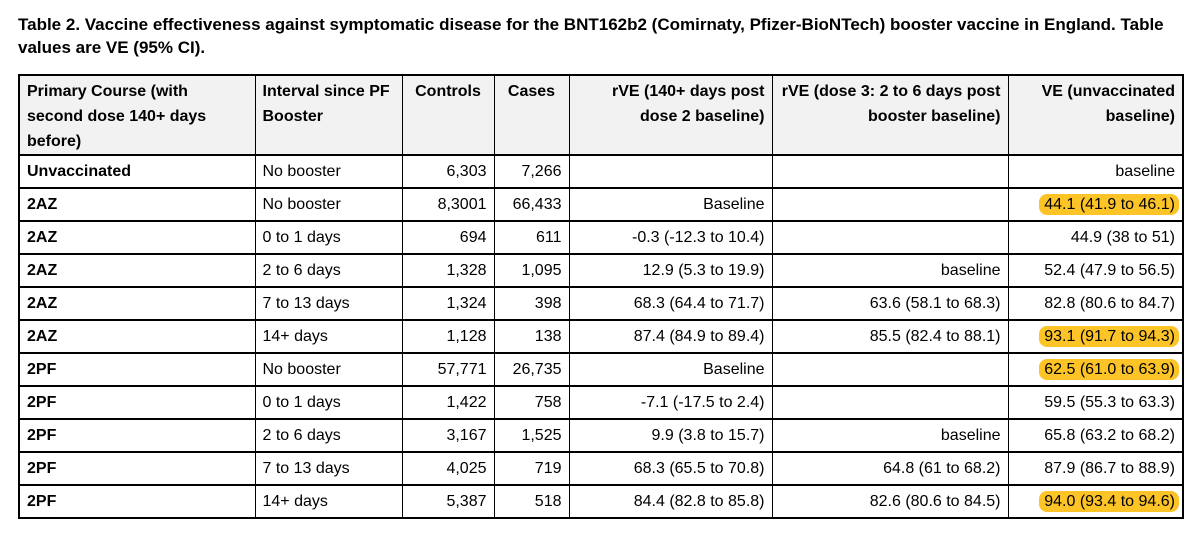 The height and width of the screenshot is (535, 1200). Describe the element at coordinates (448, 115) in the screenshot. I see `col-header-controls: Controls` at that location.